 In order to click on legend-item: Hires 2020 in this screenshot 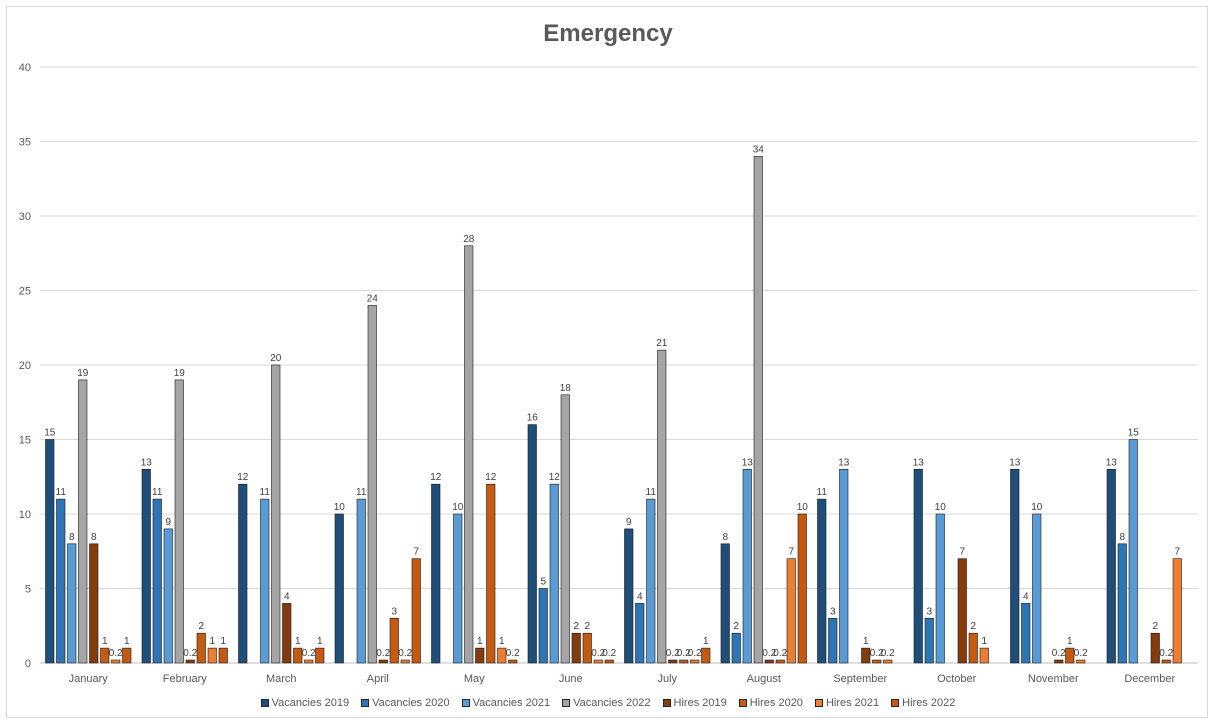, I will do `click(770, 703)`.